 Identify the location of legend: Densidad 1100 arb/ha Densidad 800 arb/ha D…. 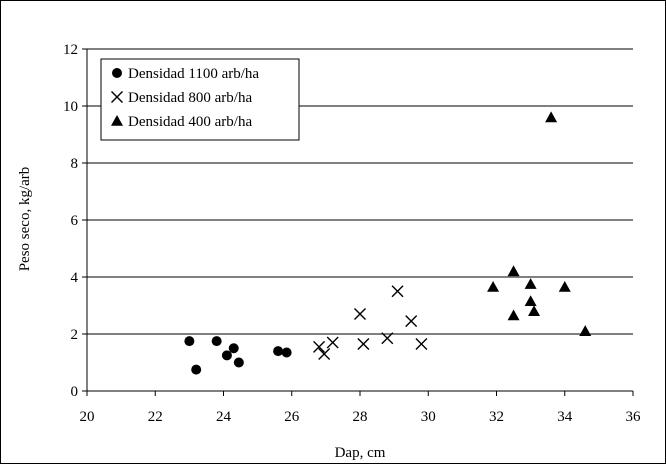
(200, 99).